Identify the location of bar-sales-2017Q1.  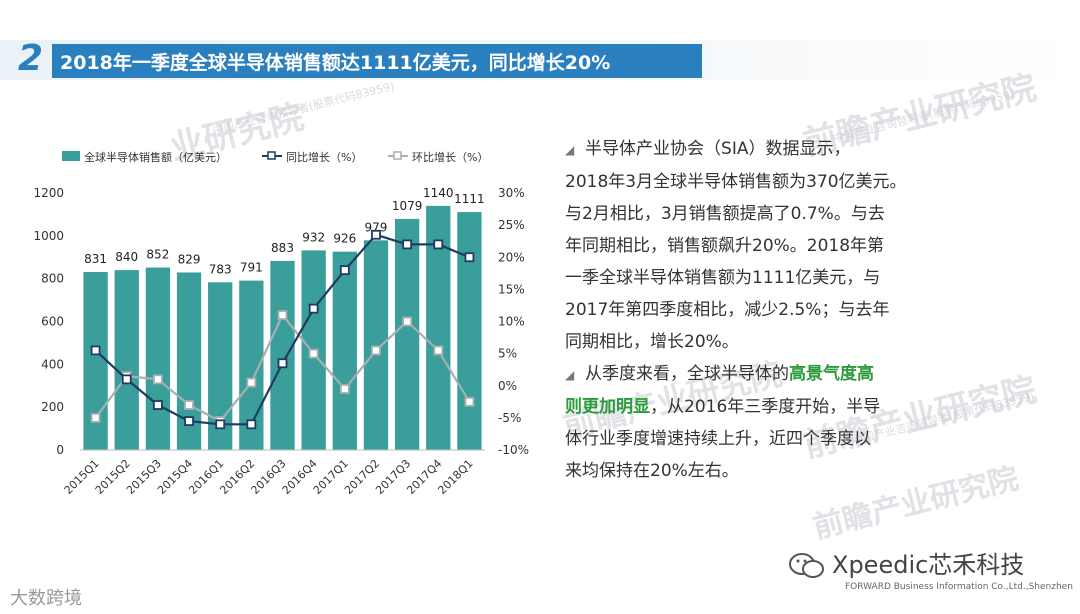
(344, 350).